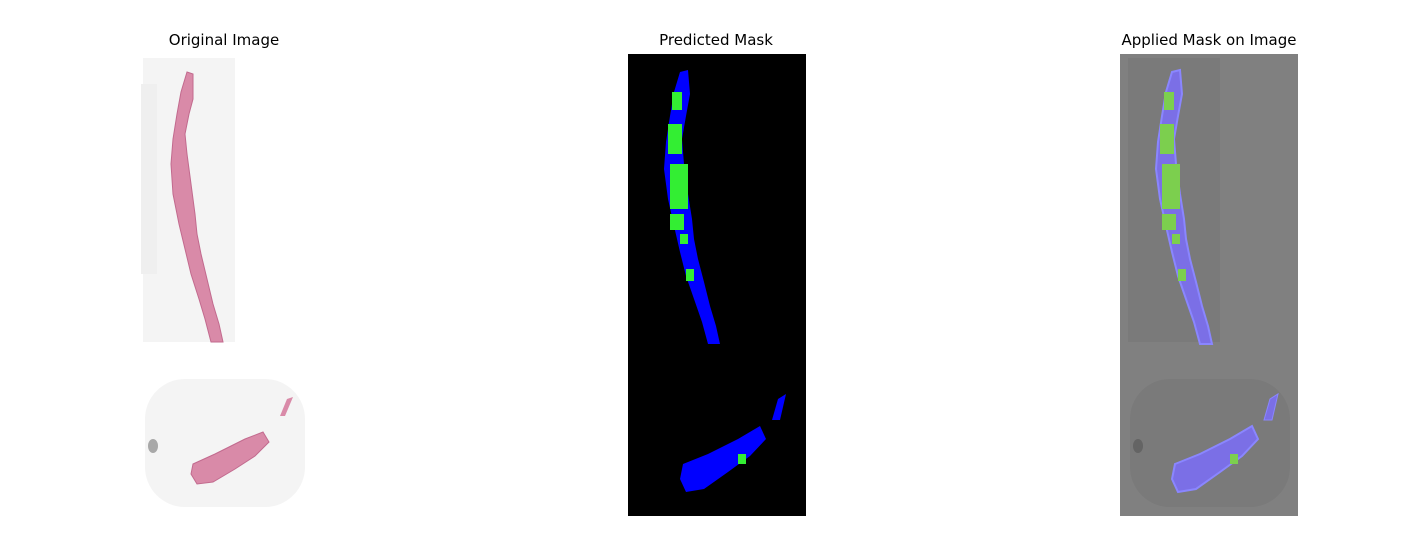  Describe the element at coordinates (1209, 40) in the screenshot. I see `applied-mask-title: Applied Mask on Image` at that location.